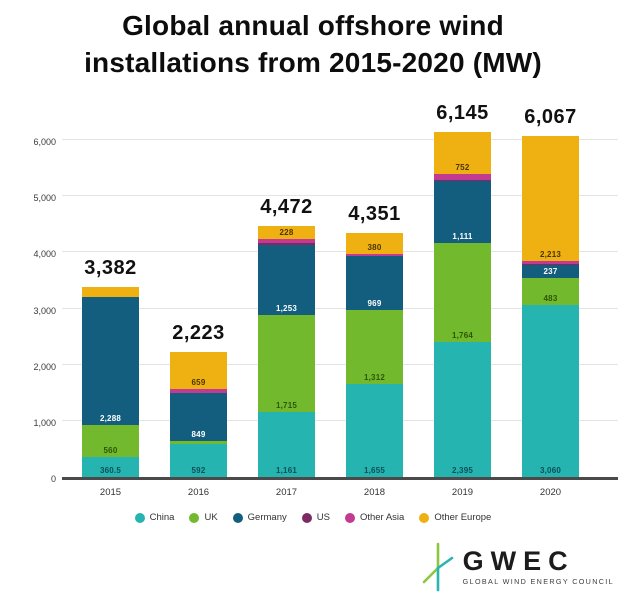  I want to click on y-axis-tick-label: 4,000, so click(44, 254).